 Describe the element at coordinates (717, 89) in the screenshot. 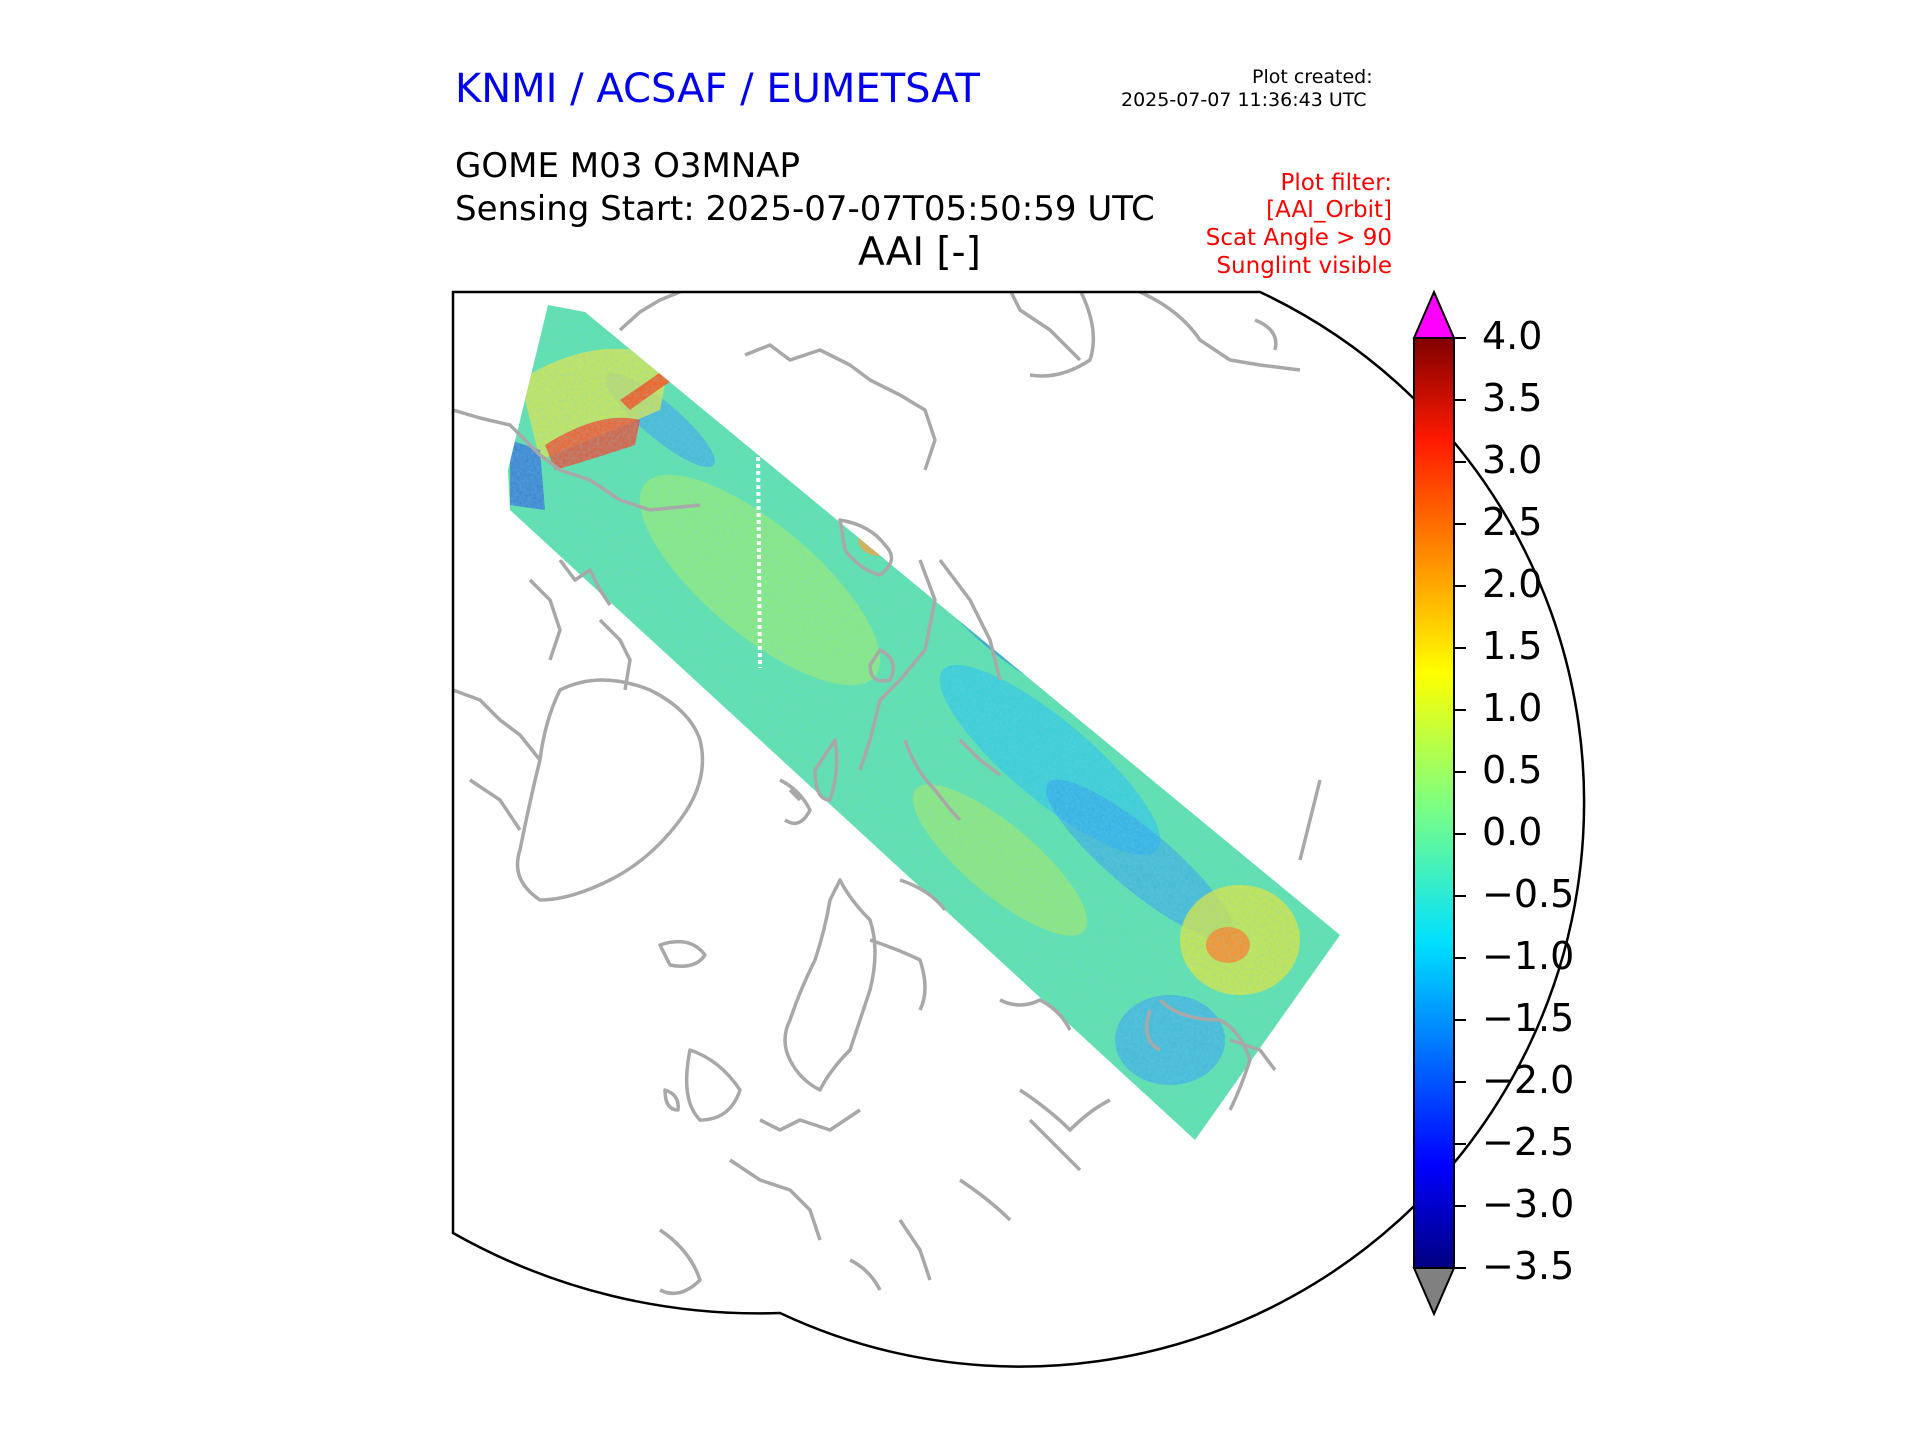

I see `organization-title: KNMI / ACSAF / EUMETSAT` at that location.